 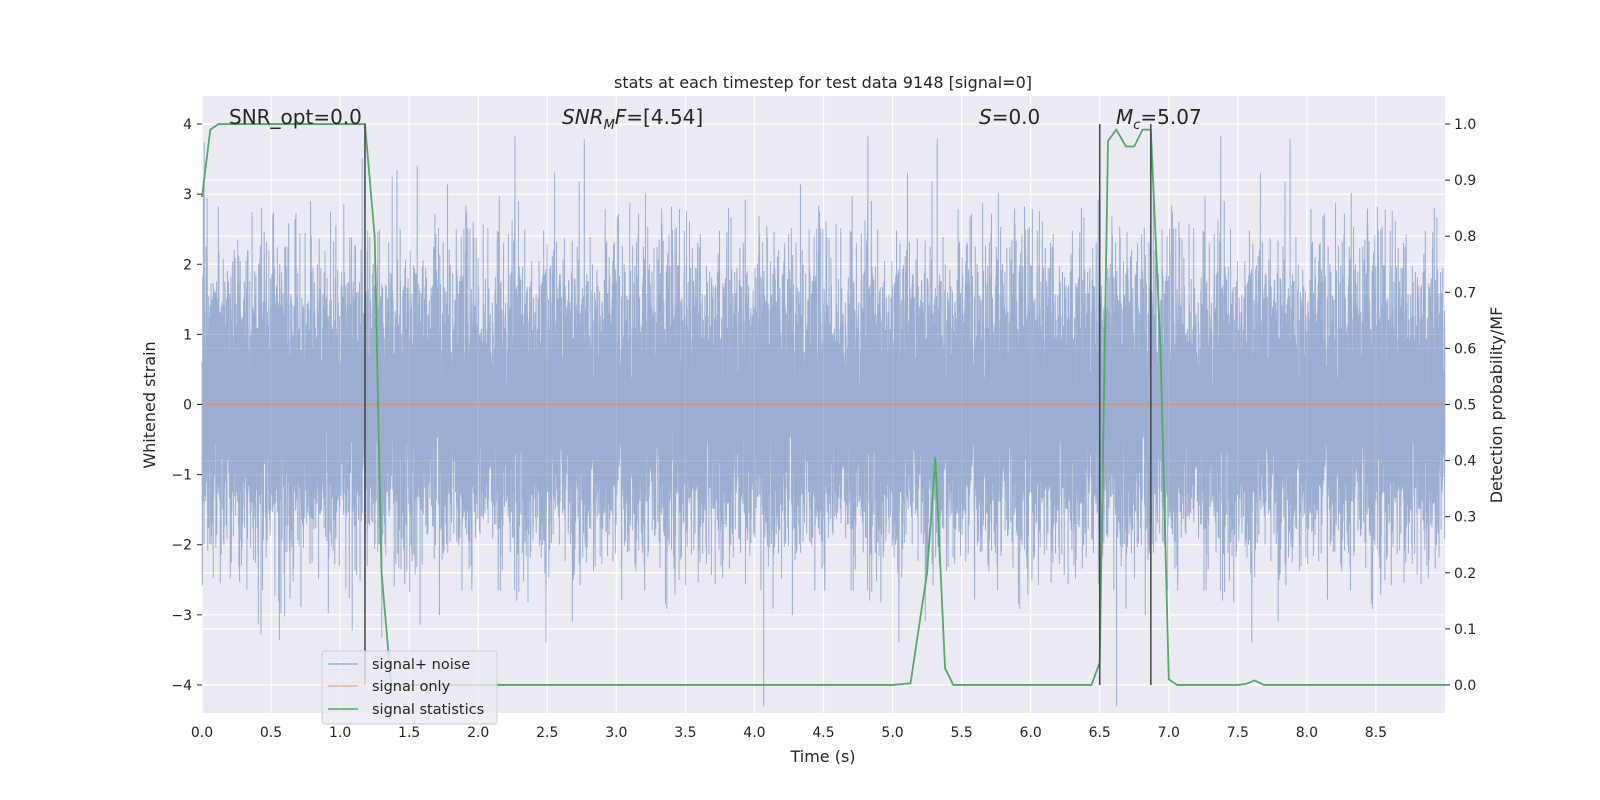 I want to click on legend-label-noise: signal+ noise, so click(x=421, y=665).